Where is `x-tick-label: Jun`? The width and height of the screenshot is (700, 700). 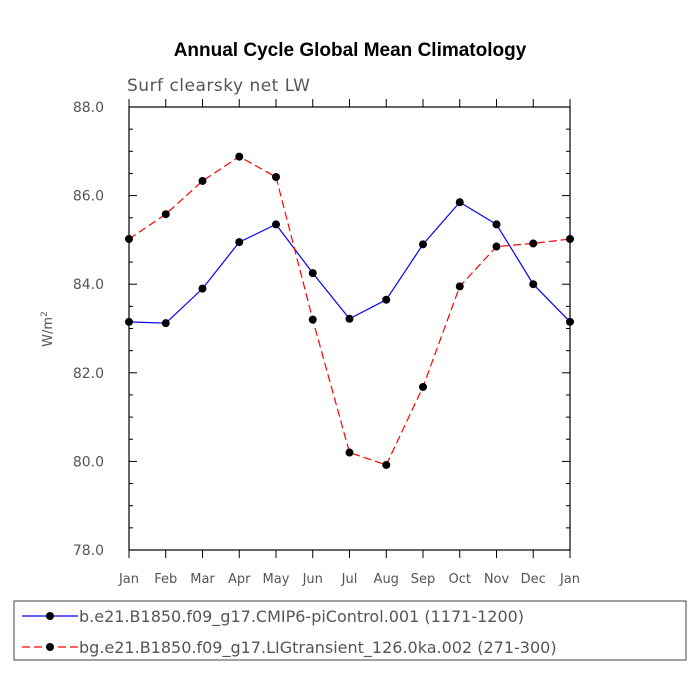 x-tick-label: Jun is located at coordinates (312, 579).